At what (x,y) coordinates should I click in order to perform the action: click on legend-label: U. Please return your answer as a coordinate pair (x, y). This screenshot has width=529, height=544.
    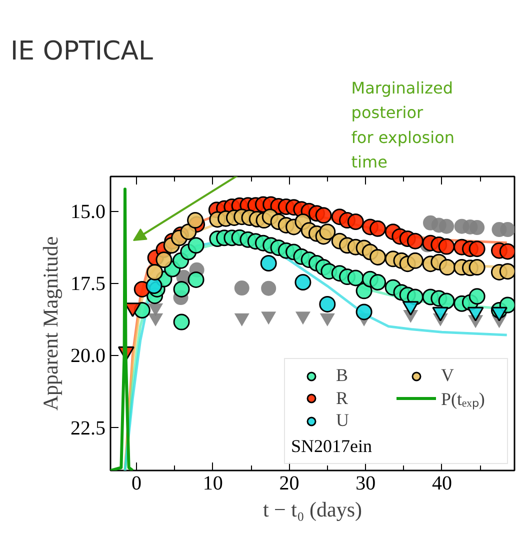
    Looking at the image, I should click on (343, 420).